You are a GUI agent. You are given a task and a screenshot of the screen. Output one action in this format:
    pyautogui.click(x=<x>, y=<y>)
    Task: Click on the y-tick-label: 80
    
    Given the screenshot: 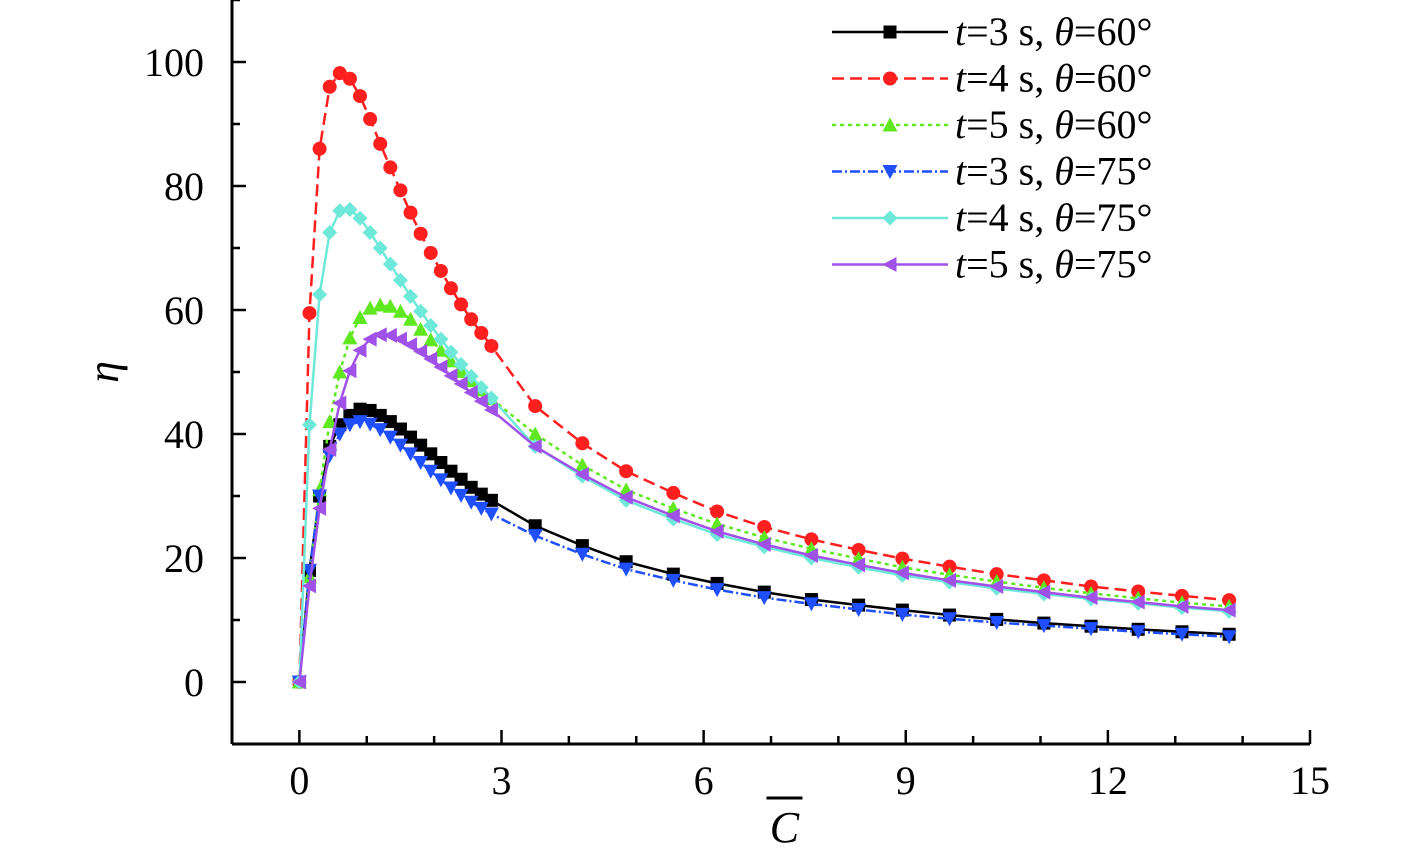 What is the action you would take?
    pyautogui.click(x=184, y=186)
    